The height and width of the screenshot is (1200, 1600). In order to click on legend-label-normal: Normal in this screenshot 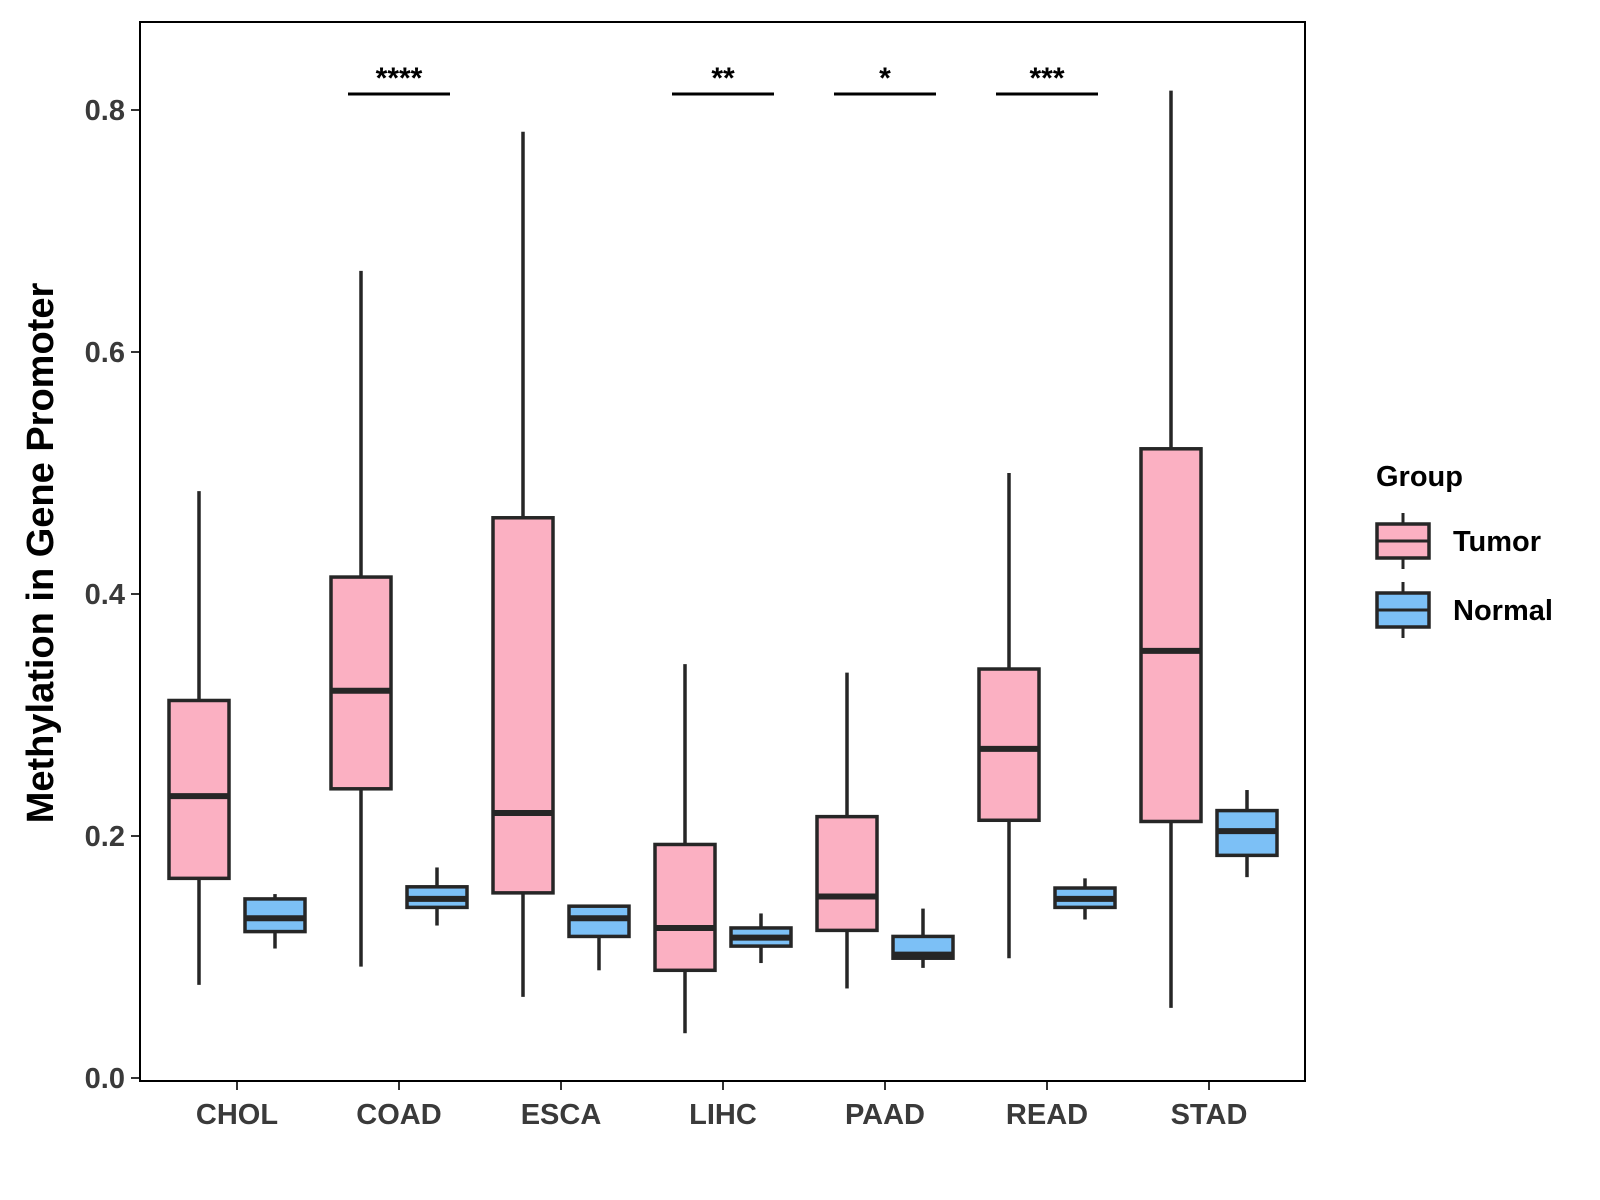, I will do `click(1503, 611)`.